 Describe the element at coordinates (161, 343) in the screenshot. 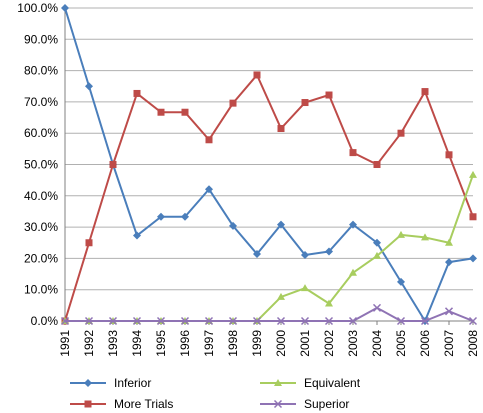

I see `x-tick-label: 1995` at that location.